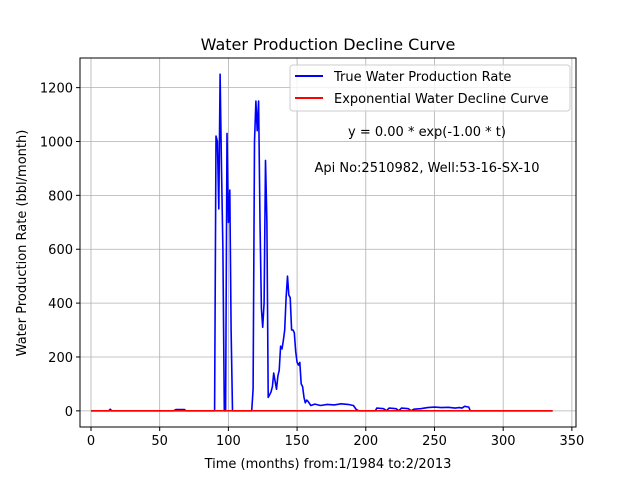 The height and width of the screenshot is (480, 640). I want to click on well-annotation: Api No:2510982, Well:53-16-SX-10, so click(426, 168).